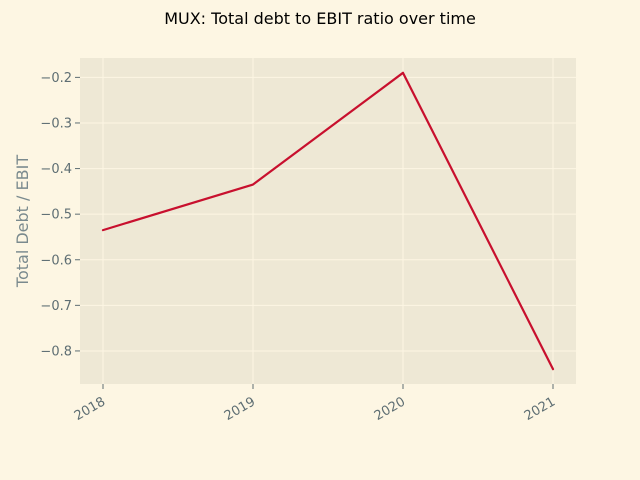  Describe the element at coordinates (56, 260) in the screenshot. I see `y-tick-label: −0.6` at that location.